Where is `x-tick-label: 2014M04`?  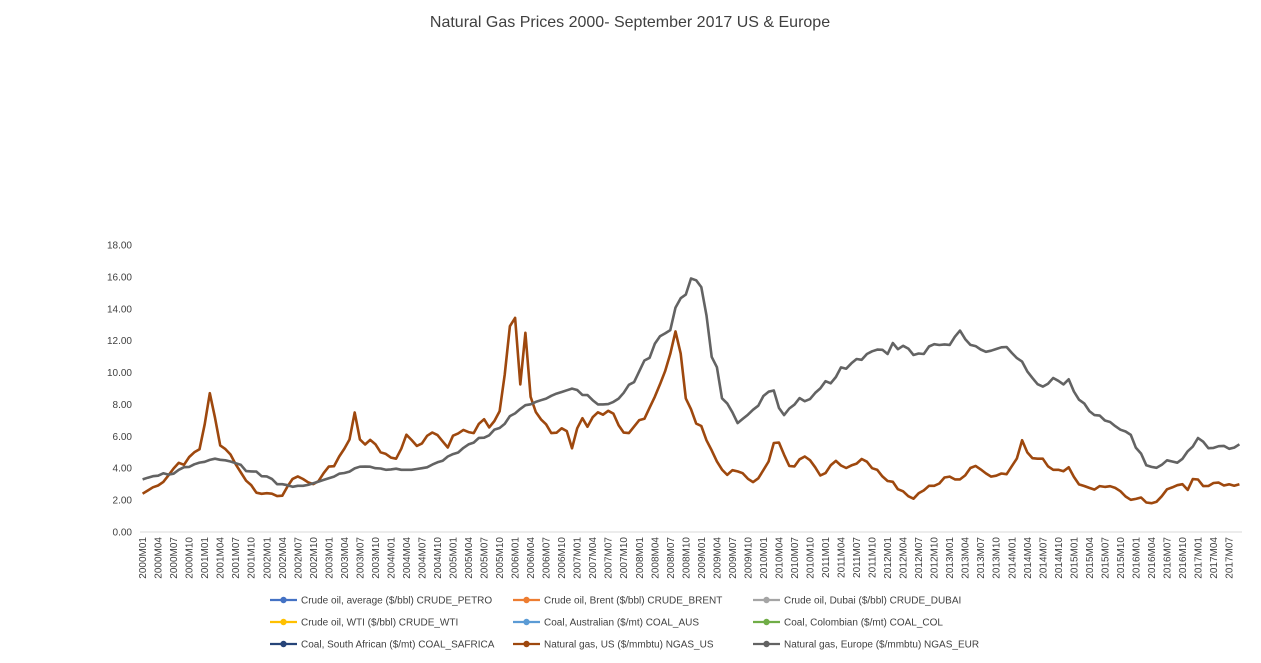 x-tick-label: 2014M04 is located at coordinates (1028, 558).